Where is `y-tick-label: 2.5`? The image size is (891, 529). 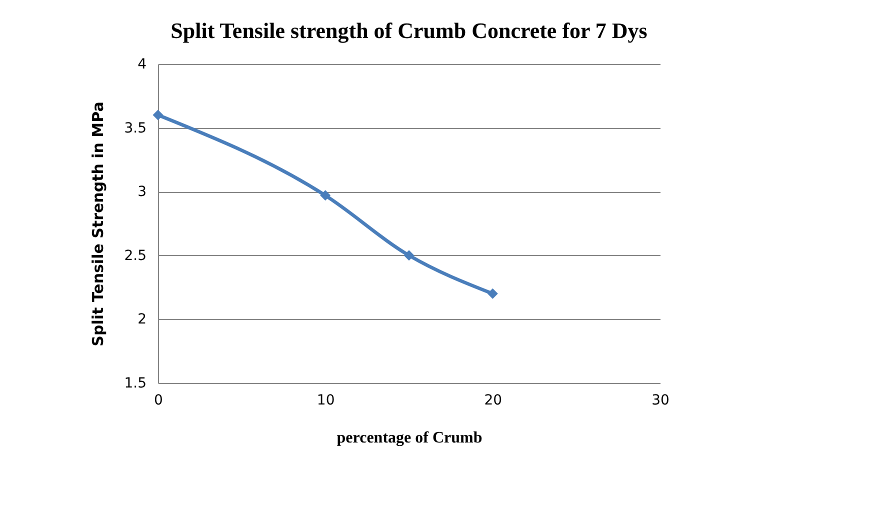 y-tick-label: 2.5 is located at coordinates (135, 256).